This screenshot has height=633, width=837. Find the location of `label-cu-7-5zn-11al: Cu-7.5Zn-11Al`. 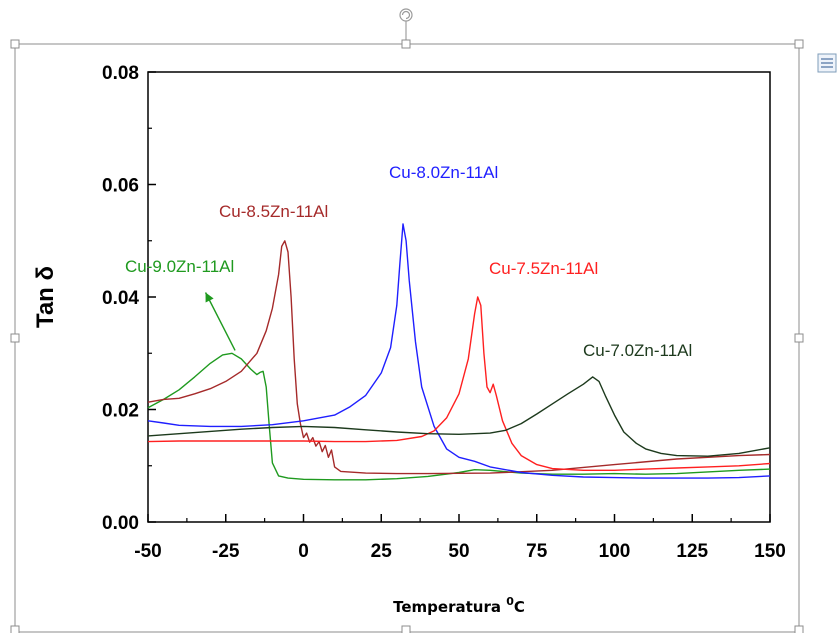

label-cu-7-5zn-11al: Cu-7.5Zn-11Al is located at coordinates (543, 268).